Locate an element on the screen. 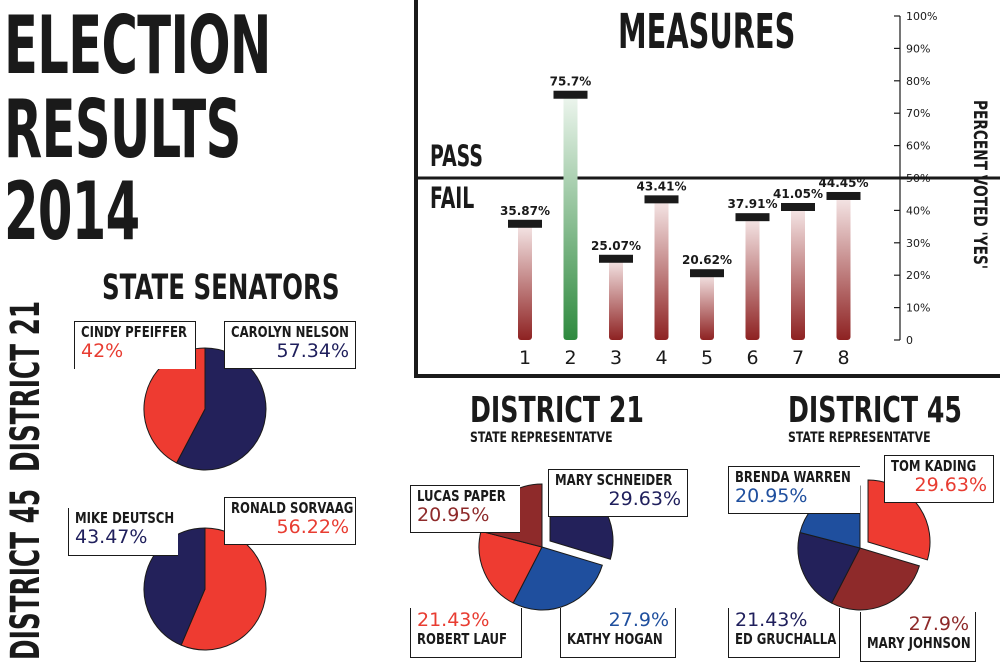 The image size is (1000, 667). label-box-mary-johnson: 27.9% MARY JOHNSON is located at coordinates (918, 637).